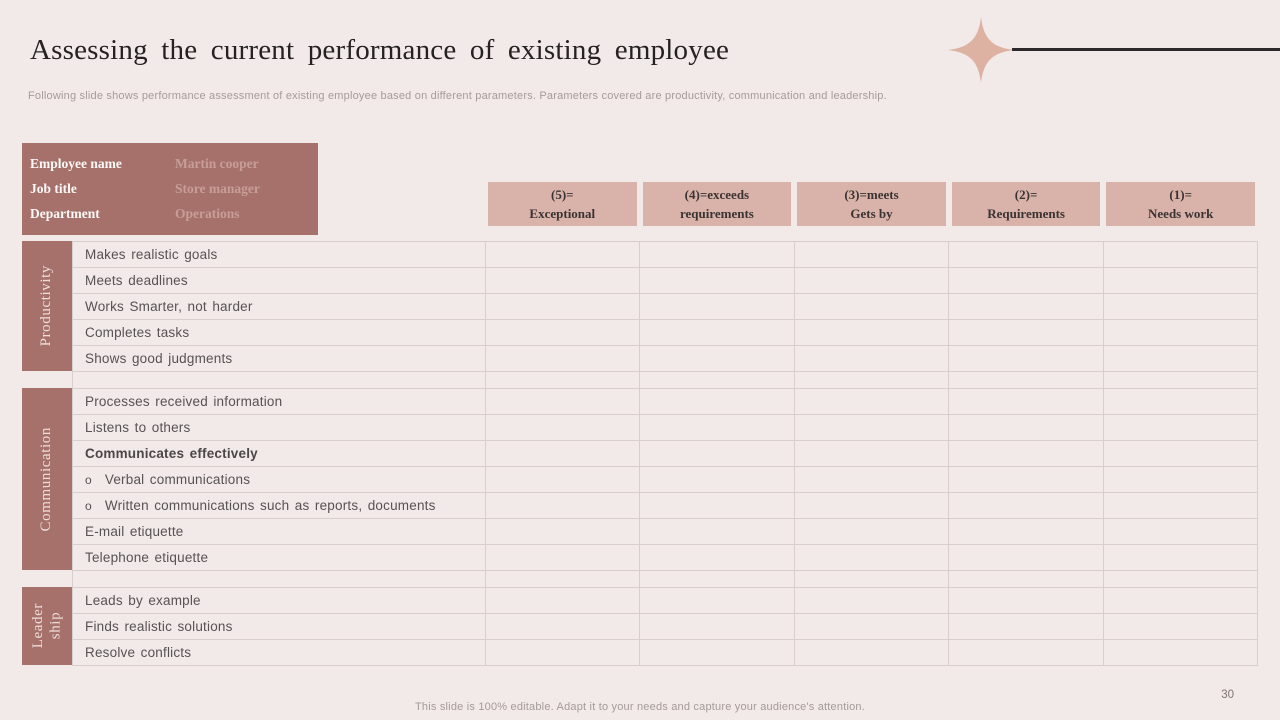 This screenshot has height=720, width=1280. I want to click on assessment-item: Completes tasks, so click(279, 333).